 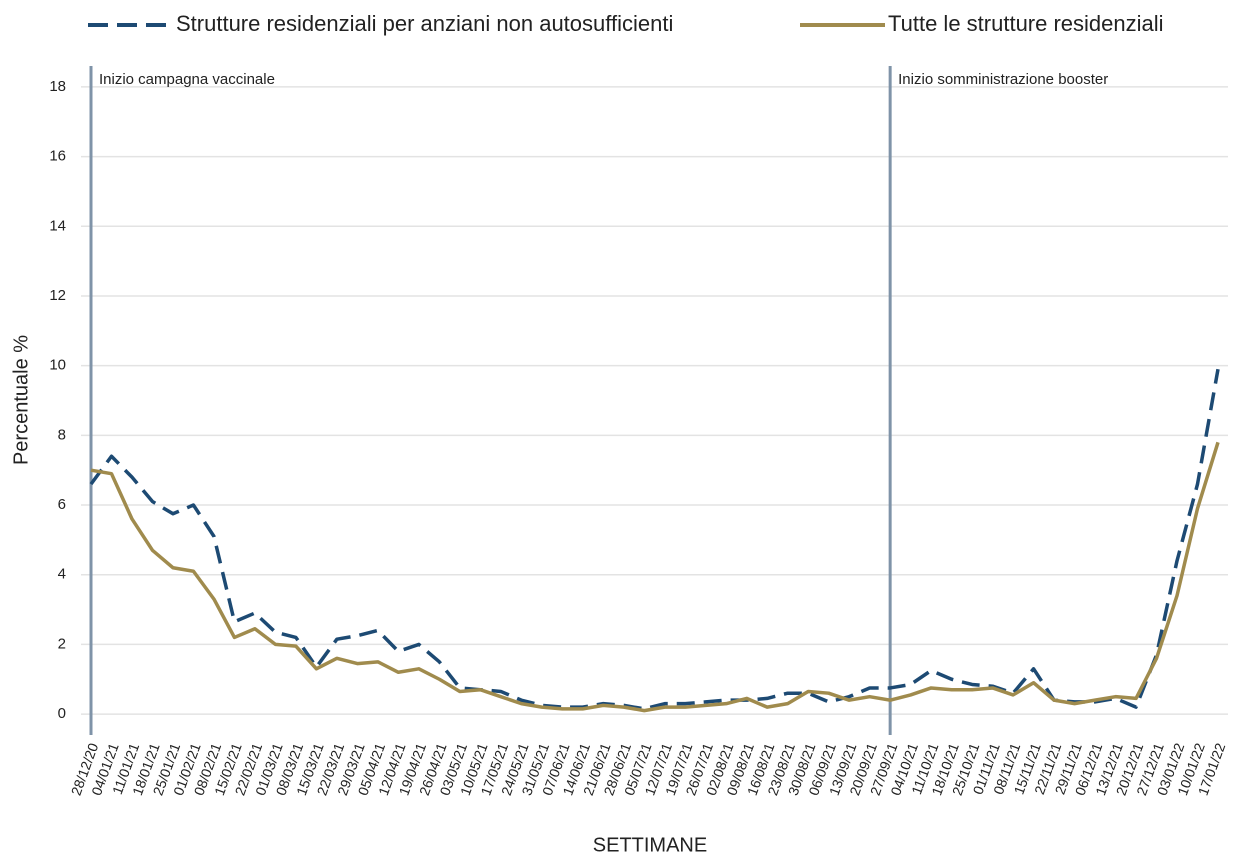 I want to click on legend-label: Tutte le strutture residenziali, so click(x=1026, y=23).